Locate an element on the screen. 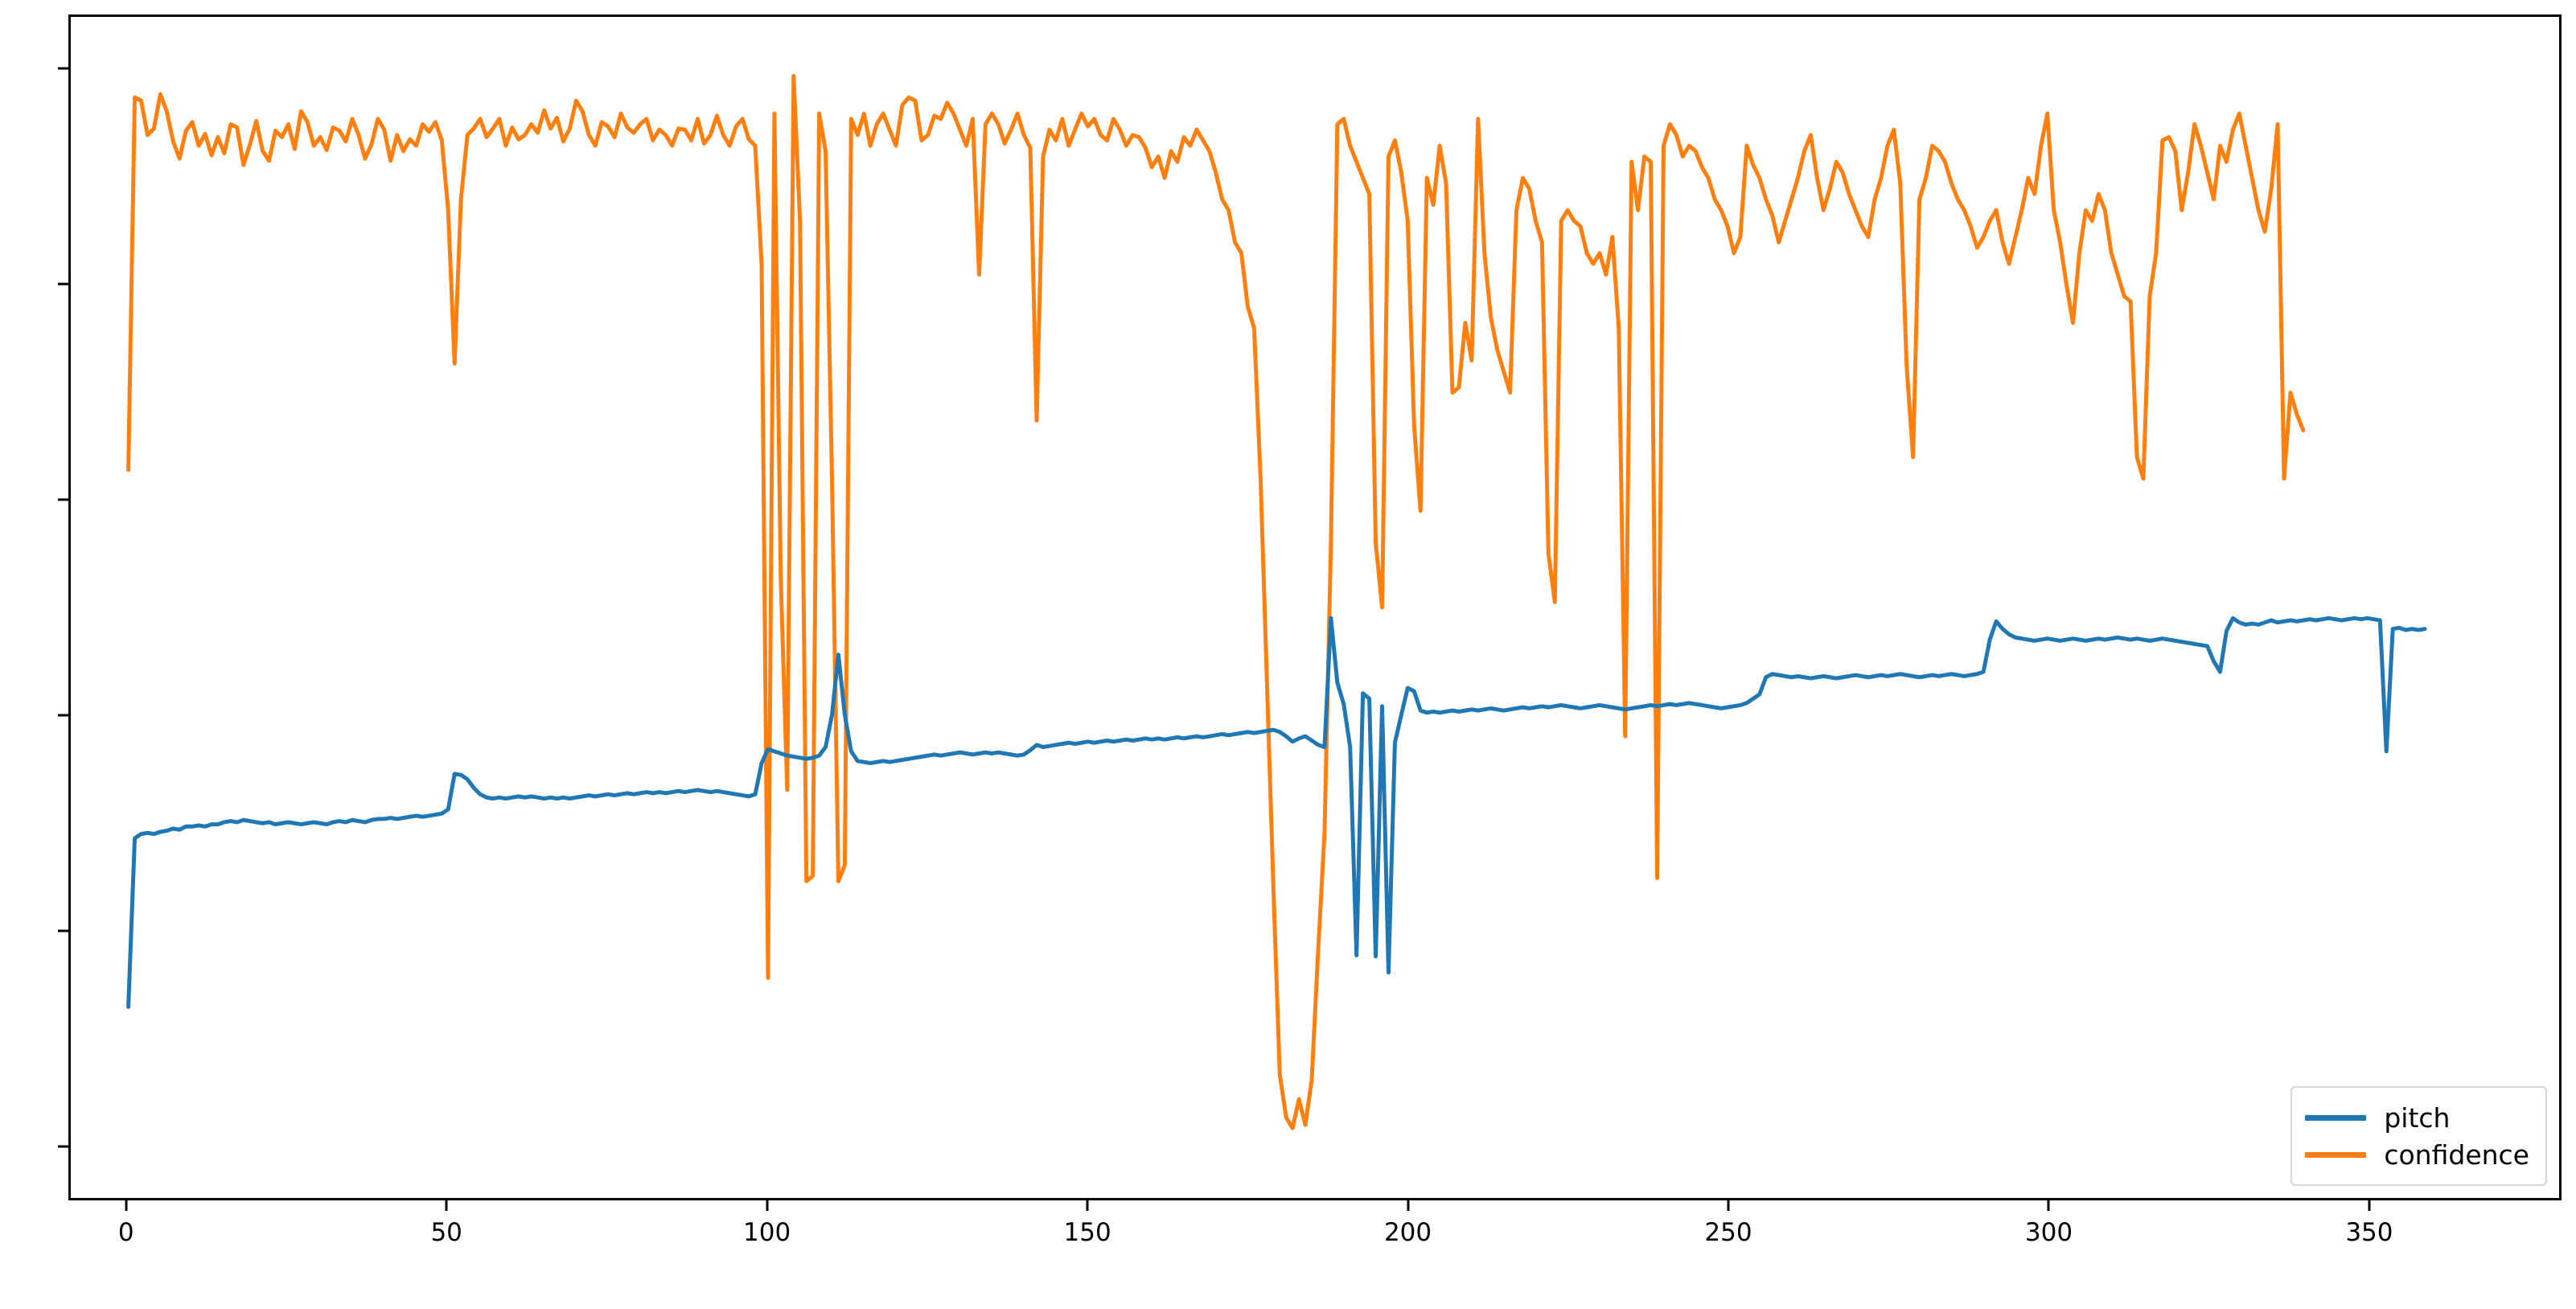  x-tick-label: 200 is located at coordinates (1407, 1232).